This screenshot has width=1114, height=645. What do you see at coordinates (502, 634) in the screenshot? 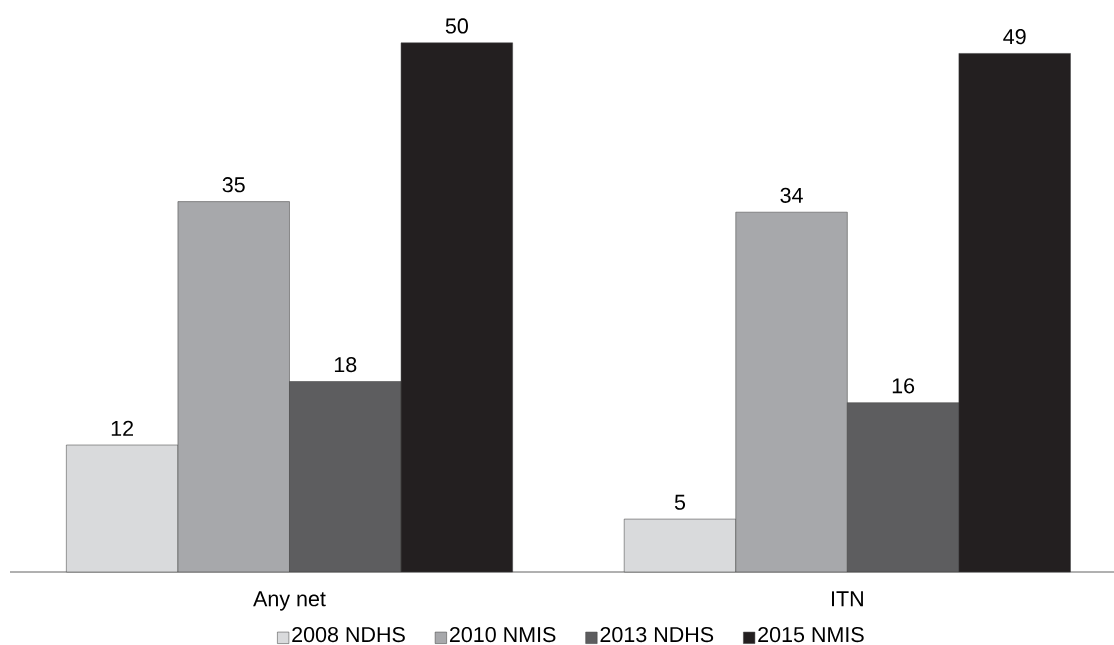
I see `legend-label: 2010 NMIS` at bounding box center [502, 634].